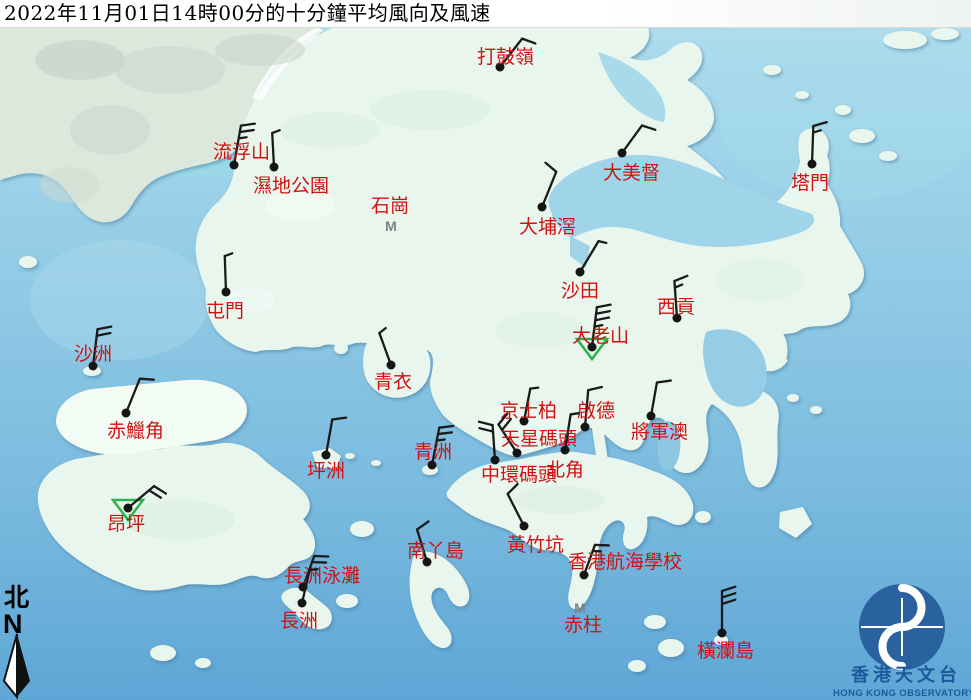 This screenshot has height=700, width=971. What do you see at coordinates (902, 693) in the screenshot?
I see `hko-name-latin: HONG KONG OBSERVATORY` at bounding box center [902, 693].